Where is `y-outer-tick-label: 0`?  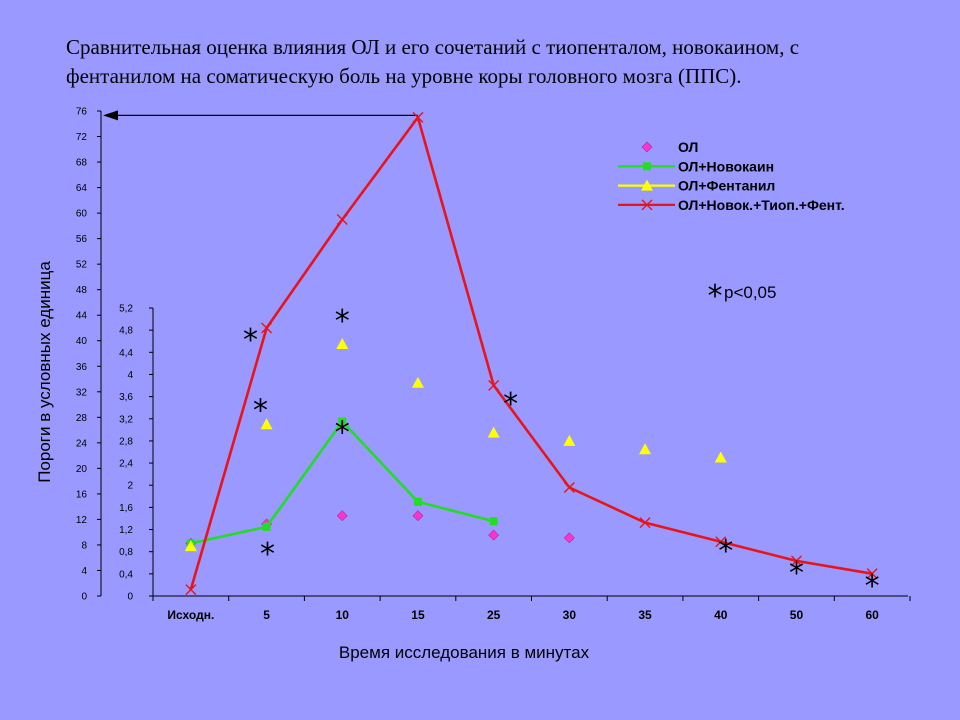 y-outer-tick-label: 0 is located at coordinates (84, 597).